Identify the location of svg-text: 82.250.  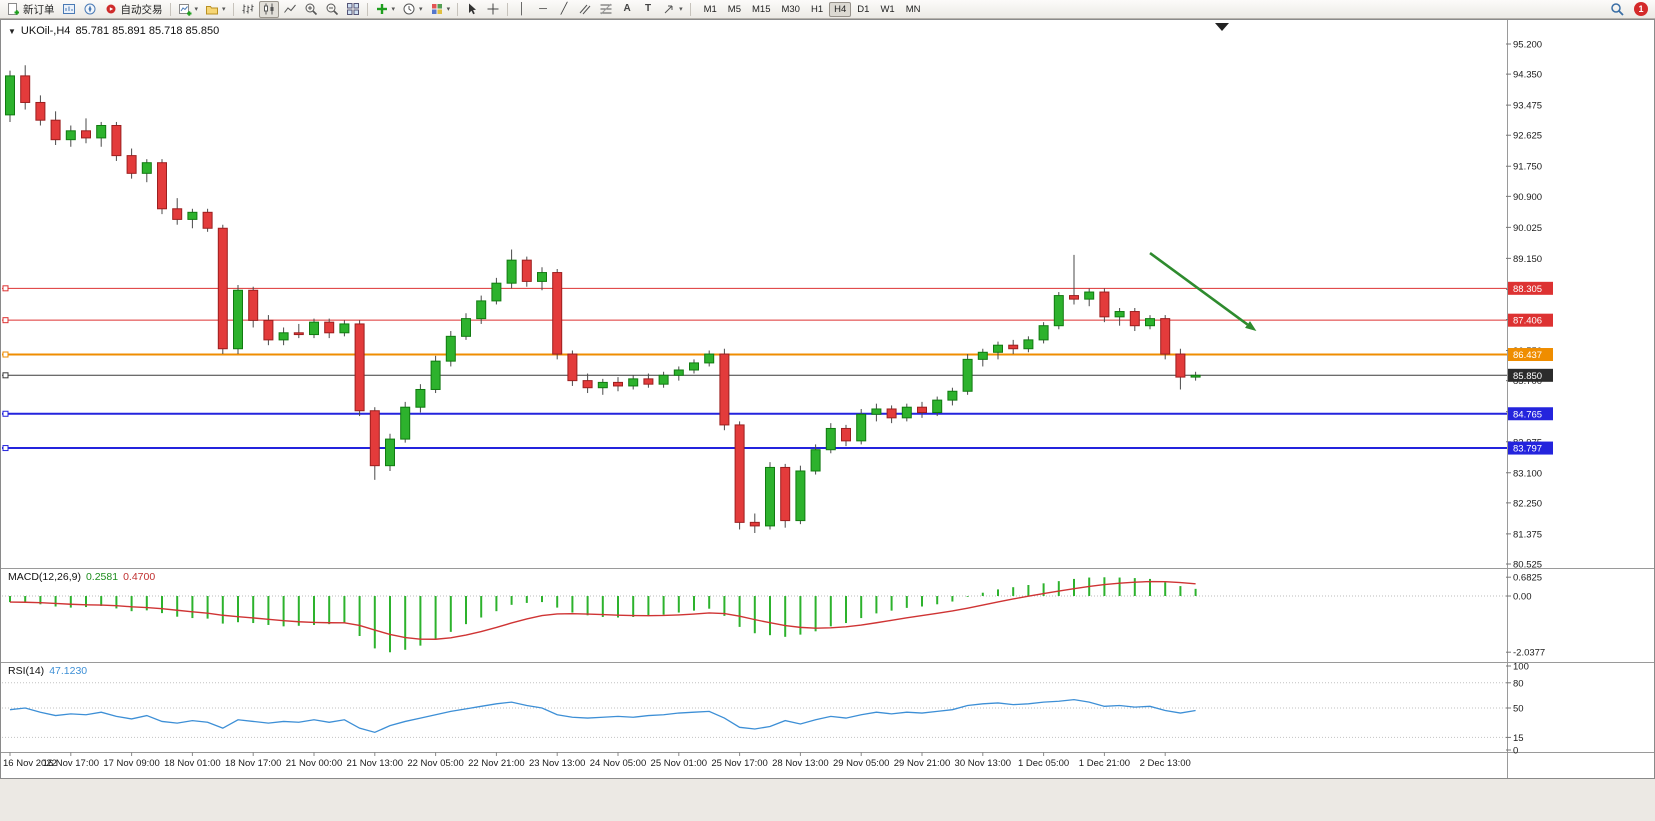
(1527, 503).